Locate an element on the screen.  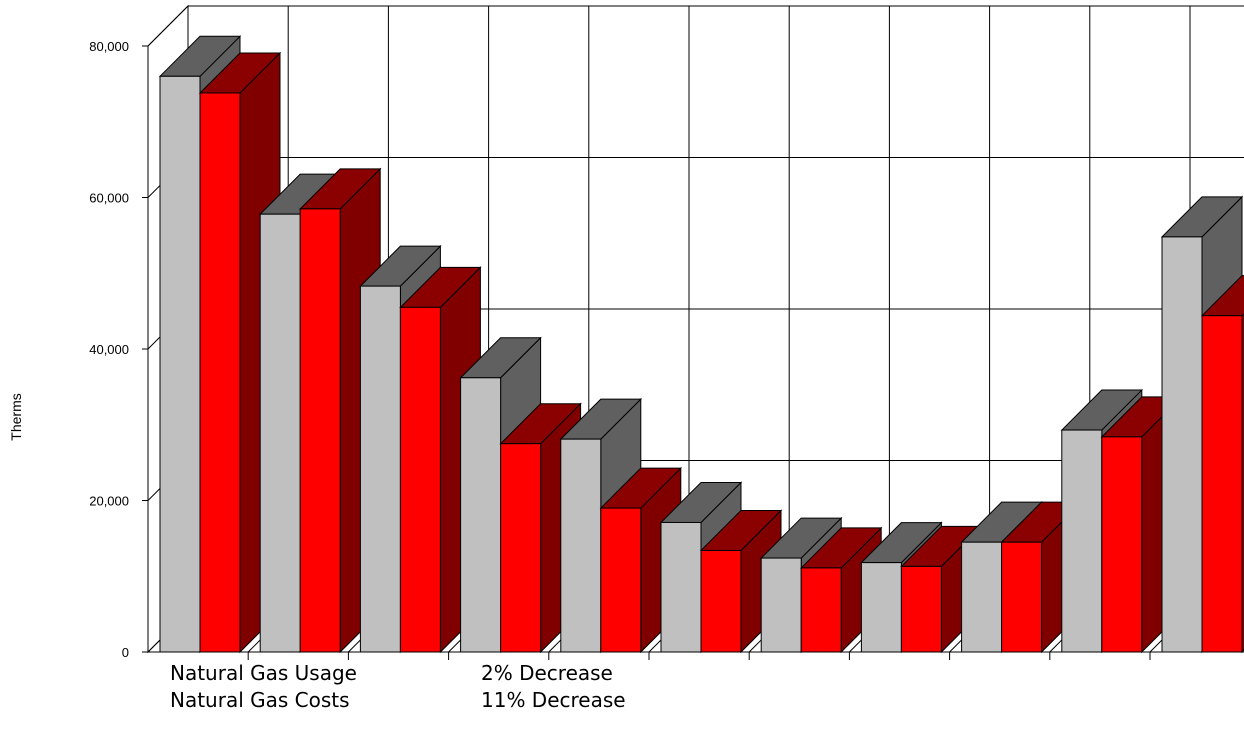
y-tick-label: 80,000 is located at coordinates (109, 46).